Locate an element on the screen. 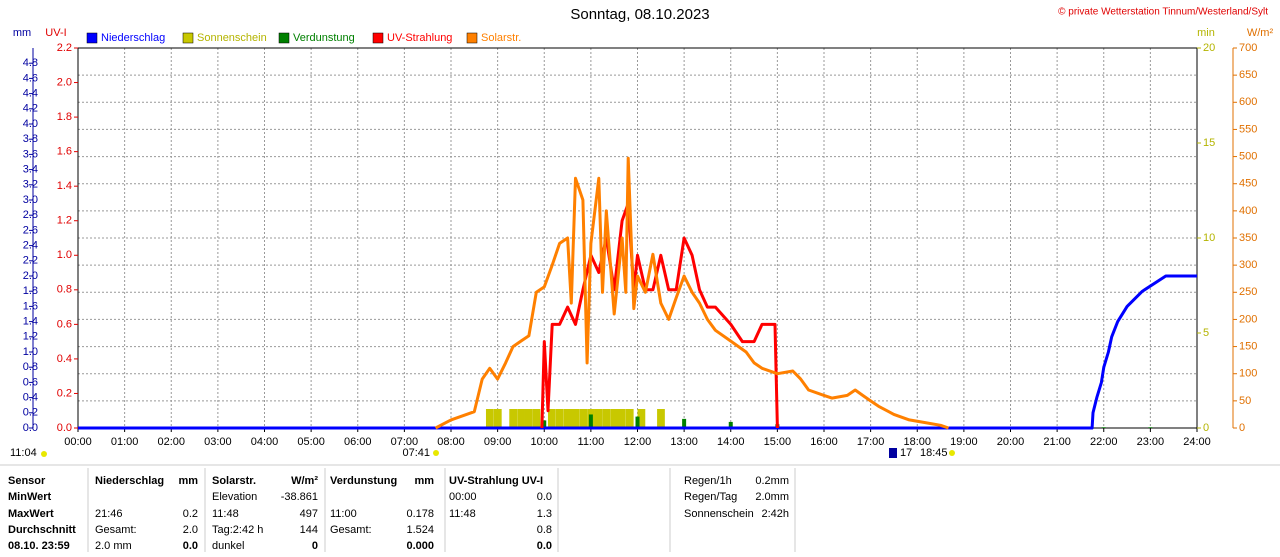 This screenshot has width=1280, height=557. x-tick-label: 14:00 is located at coordinates (731, 442).